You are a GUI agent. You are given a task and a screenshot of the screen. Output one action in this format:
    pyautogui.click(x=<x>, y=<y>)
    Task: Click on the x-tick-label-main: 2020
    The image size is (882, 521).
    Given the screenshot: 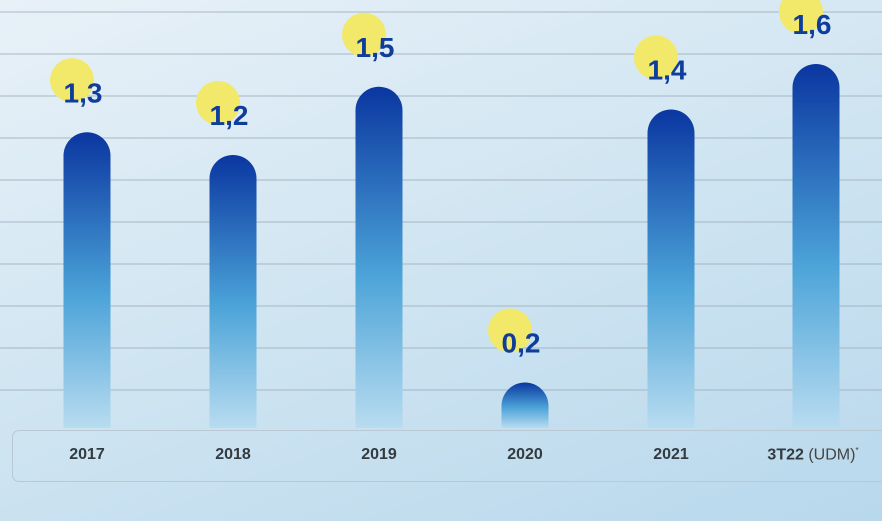 What is the action you would take?
    pyautogui.click(x=525, y=454)
    